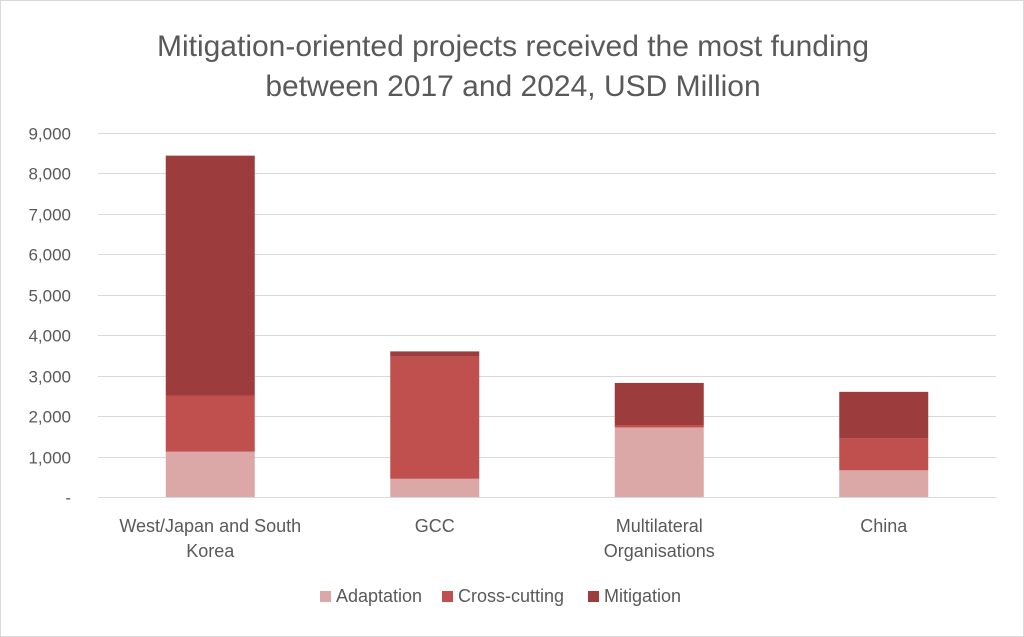 Image resolution: width=1024 pixels, height=637 pixels. I want to click on legend-swatch-mitigation, so click(593, 596).